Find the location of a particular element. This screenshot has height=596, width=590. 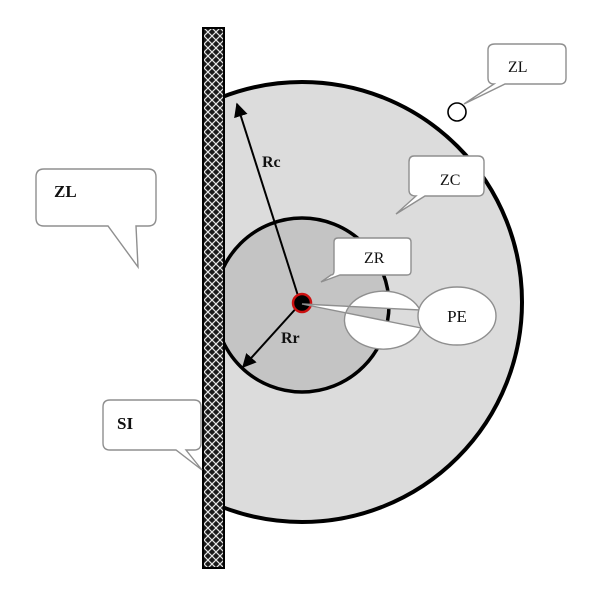

zl-top-marker is located at coordinates (457, 112).